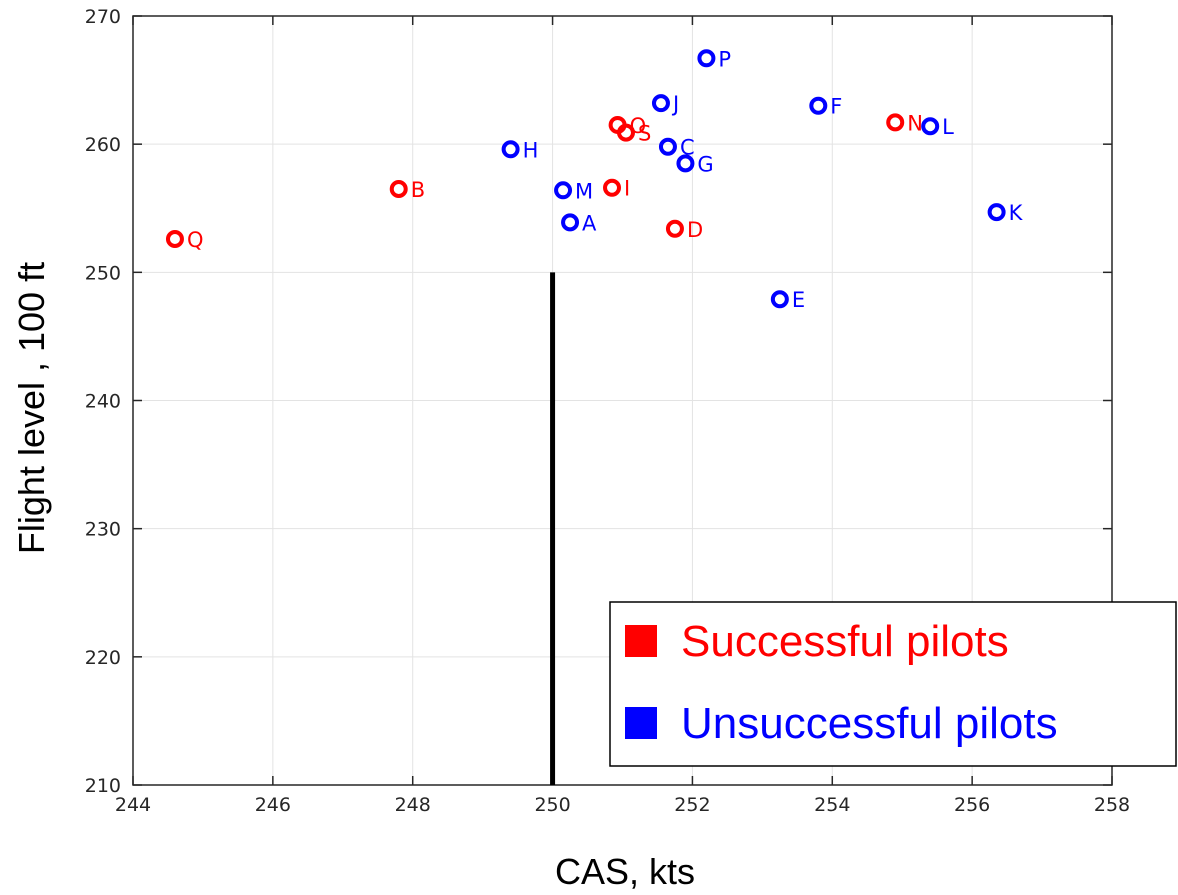 This screenshot has height=895, width=1178. What do you see at coordinates (552, 805) in the screenshot?
I see `x-tick-label: 250` at bounding box center [552, 805].